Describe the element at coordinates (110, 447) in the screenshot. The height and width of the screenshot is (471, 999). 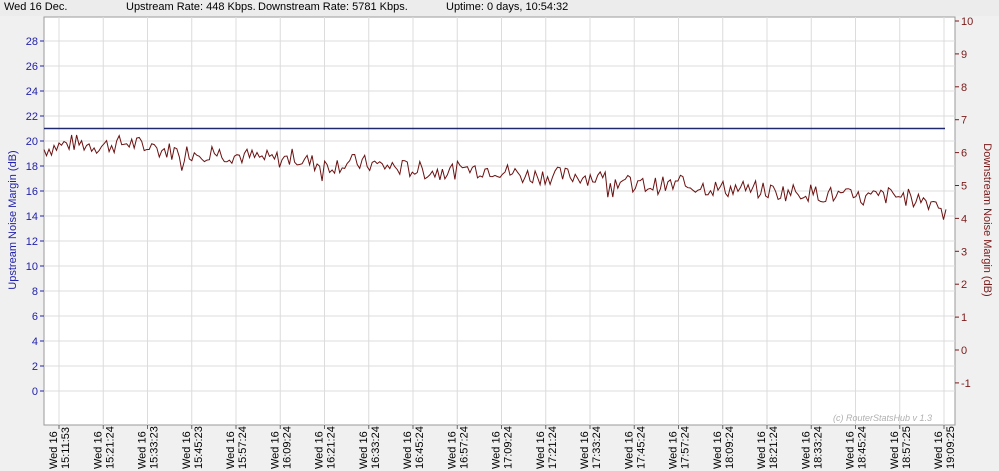
I see `x-tick-time: 15:21:24` at that location.